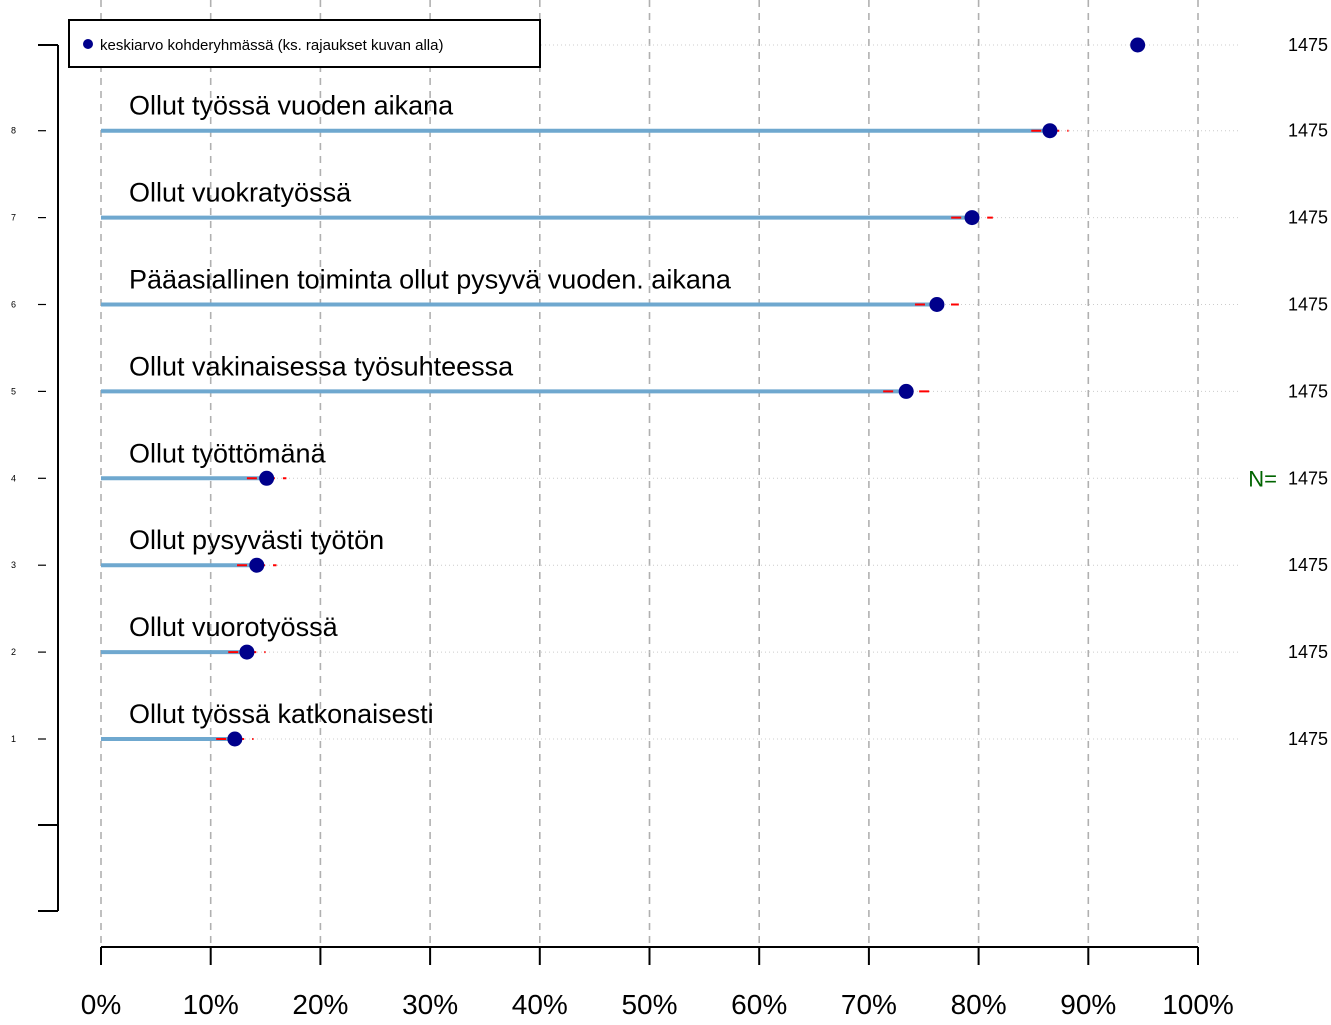  What do you see at coordinates (13, 218) in the screenshot?
I see `y-tick-label: 7` at bounding box center [13, 218].